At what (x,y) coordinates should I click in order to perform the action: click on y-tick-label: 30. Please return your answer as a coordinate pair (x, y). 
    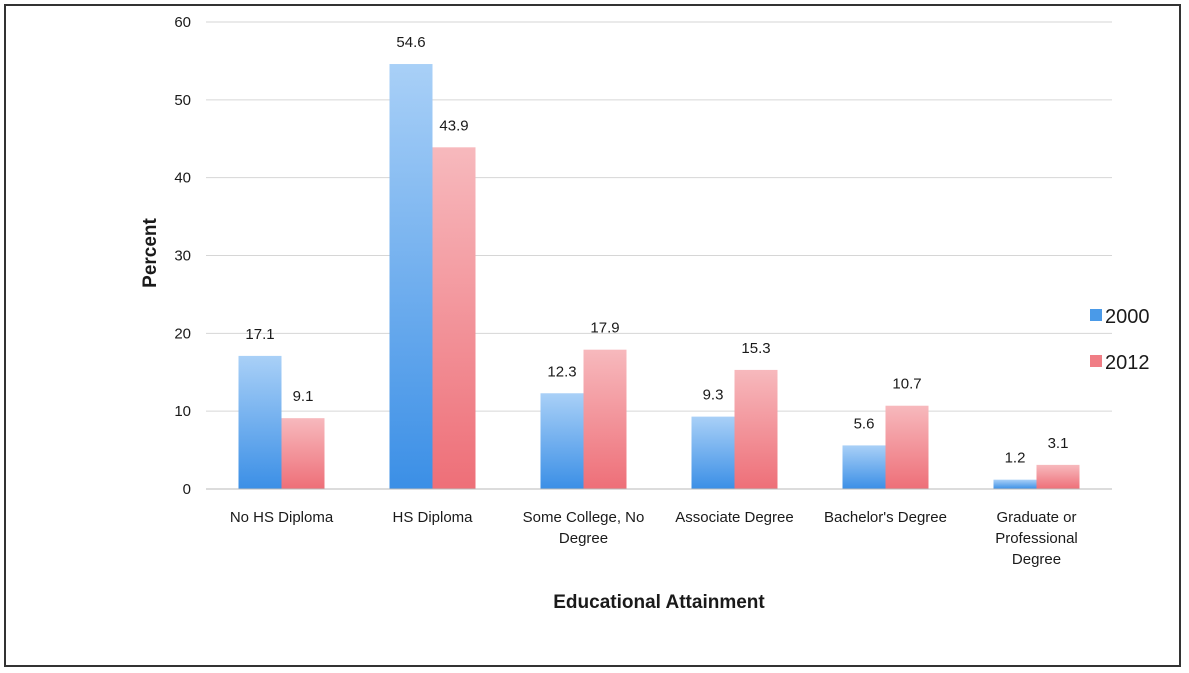
    Looking at the image, I should click on (182, 256).